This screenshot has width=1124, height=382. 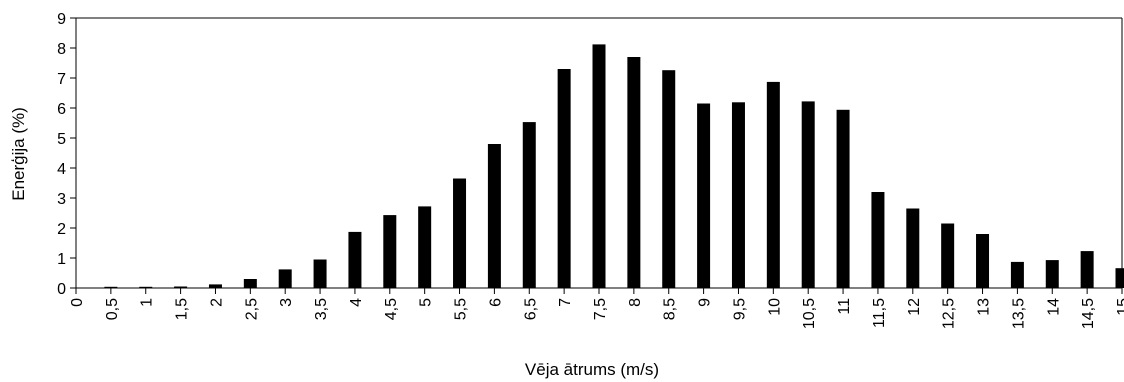 What do you see at coordinates (844, 306) in the screenshot?
I see `x-tick-label: 11` at bounding box center [844, 306].